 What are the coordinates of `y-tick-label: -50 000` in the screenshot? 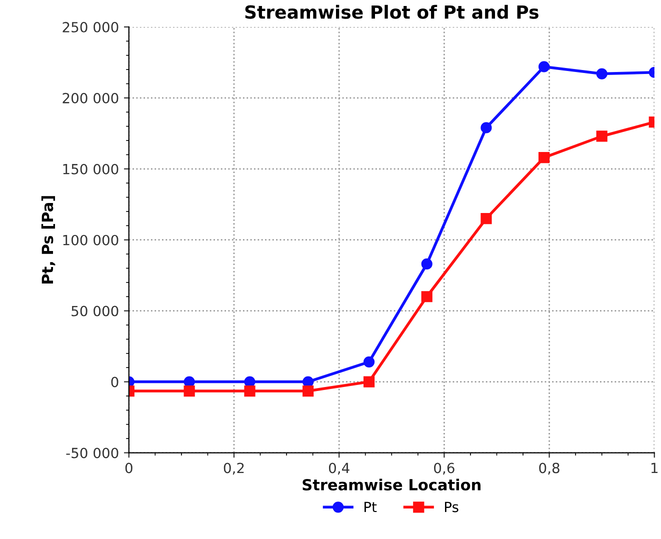 It's located at (92, 453).